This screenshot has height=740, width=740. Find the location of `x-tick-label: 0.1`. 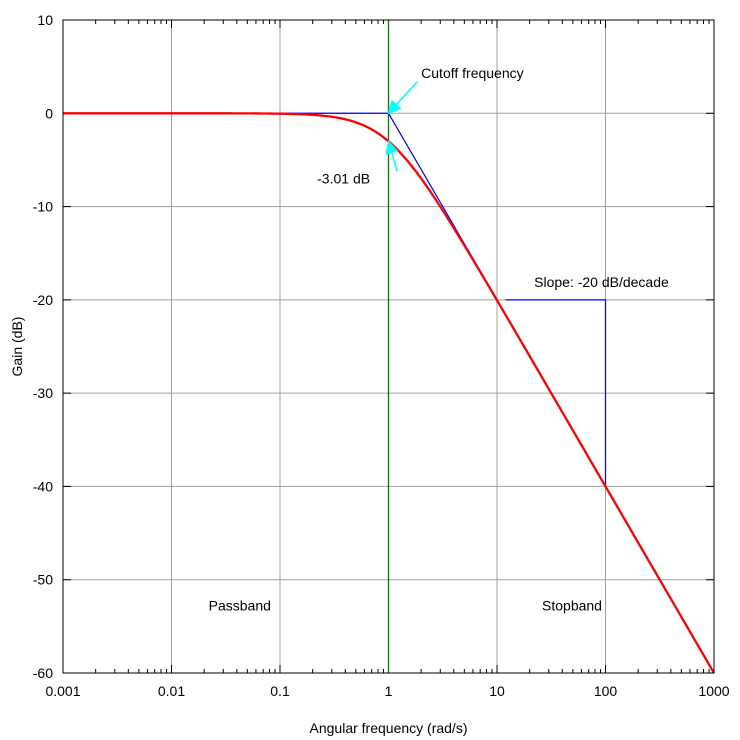

x-tick-label: 0.1 is located at coordinates (280, 691).